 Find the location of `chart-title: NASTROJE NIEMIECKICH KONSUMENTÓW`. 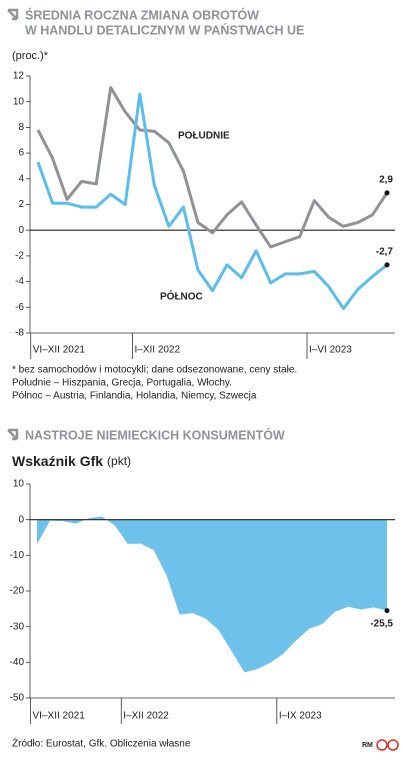

chart-title: NASTROJE NIEMIECKICH KONSUMENTÓW is located at coordinates (155, 434).